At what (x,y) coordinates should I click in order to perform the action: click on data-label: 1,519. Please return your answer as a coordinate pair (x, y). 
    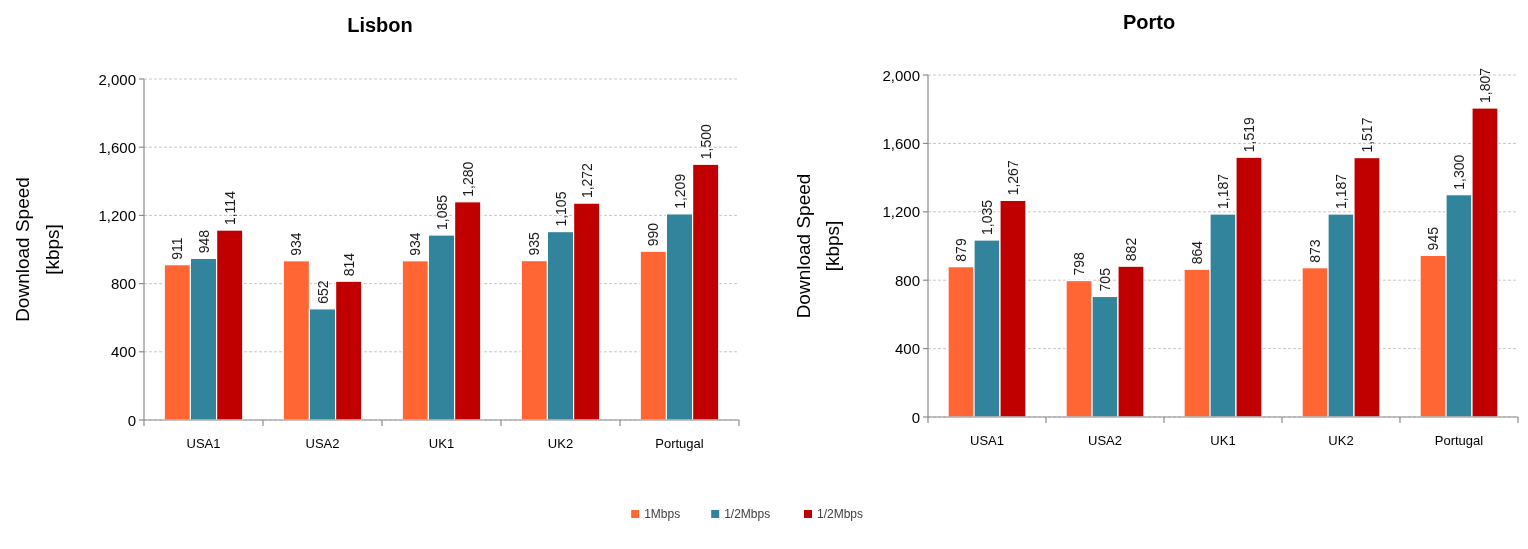
    Looking at the image, I should click on (1248, 135).